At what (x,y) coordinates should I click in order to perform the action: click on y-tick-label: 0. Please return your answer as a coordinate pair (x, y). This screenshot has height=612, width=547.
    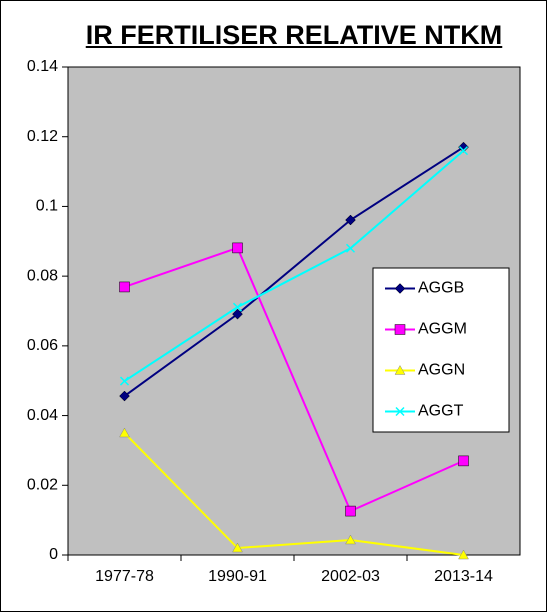
    Looking at the image, I should click on (53, 554).